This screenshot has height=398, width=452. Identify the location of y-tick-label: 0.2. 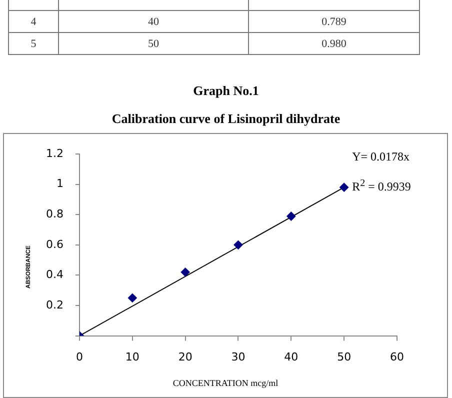
(55, 305).